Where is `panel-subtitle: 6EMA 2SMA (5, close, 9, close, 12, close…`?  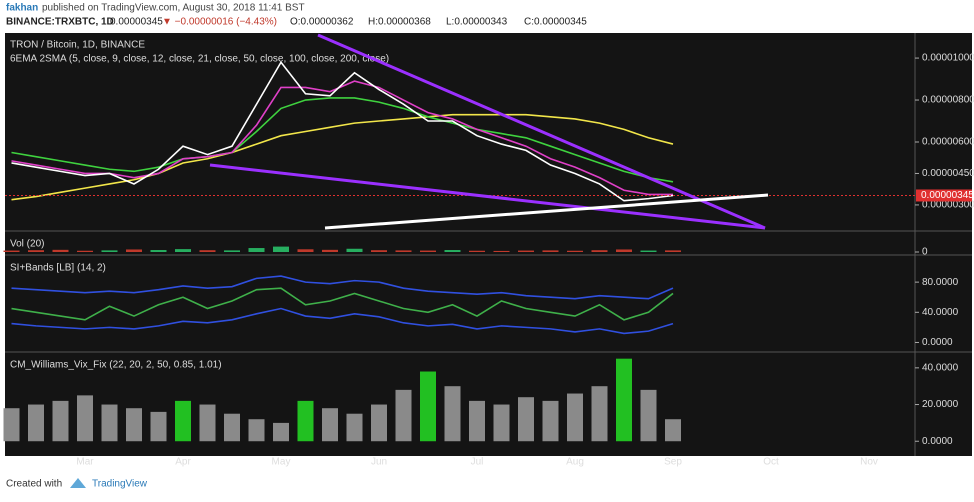
panel-subtitle: 6EMA 2SMA (5, close, 9, close, 12, close… is located at coordinates (199, 59).